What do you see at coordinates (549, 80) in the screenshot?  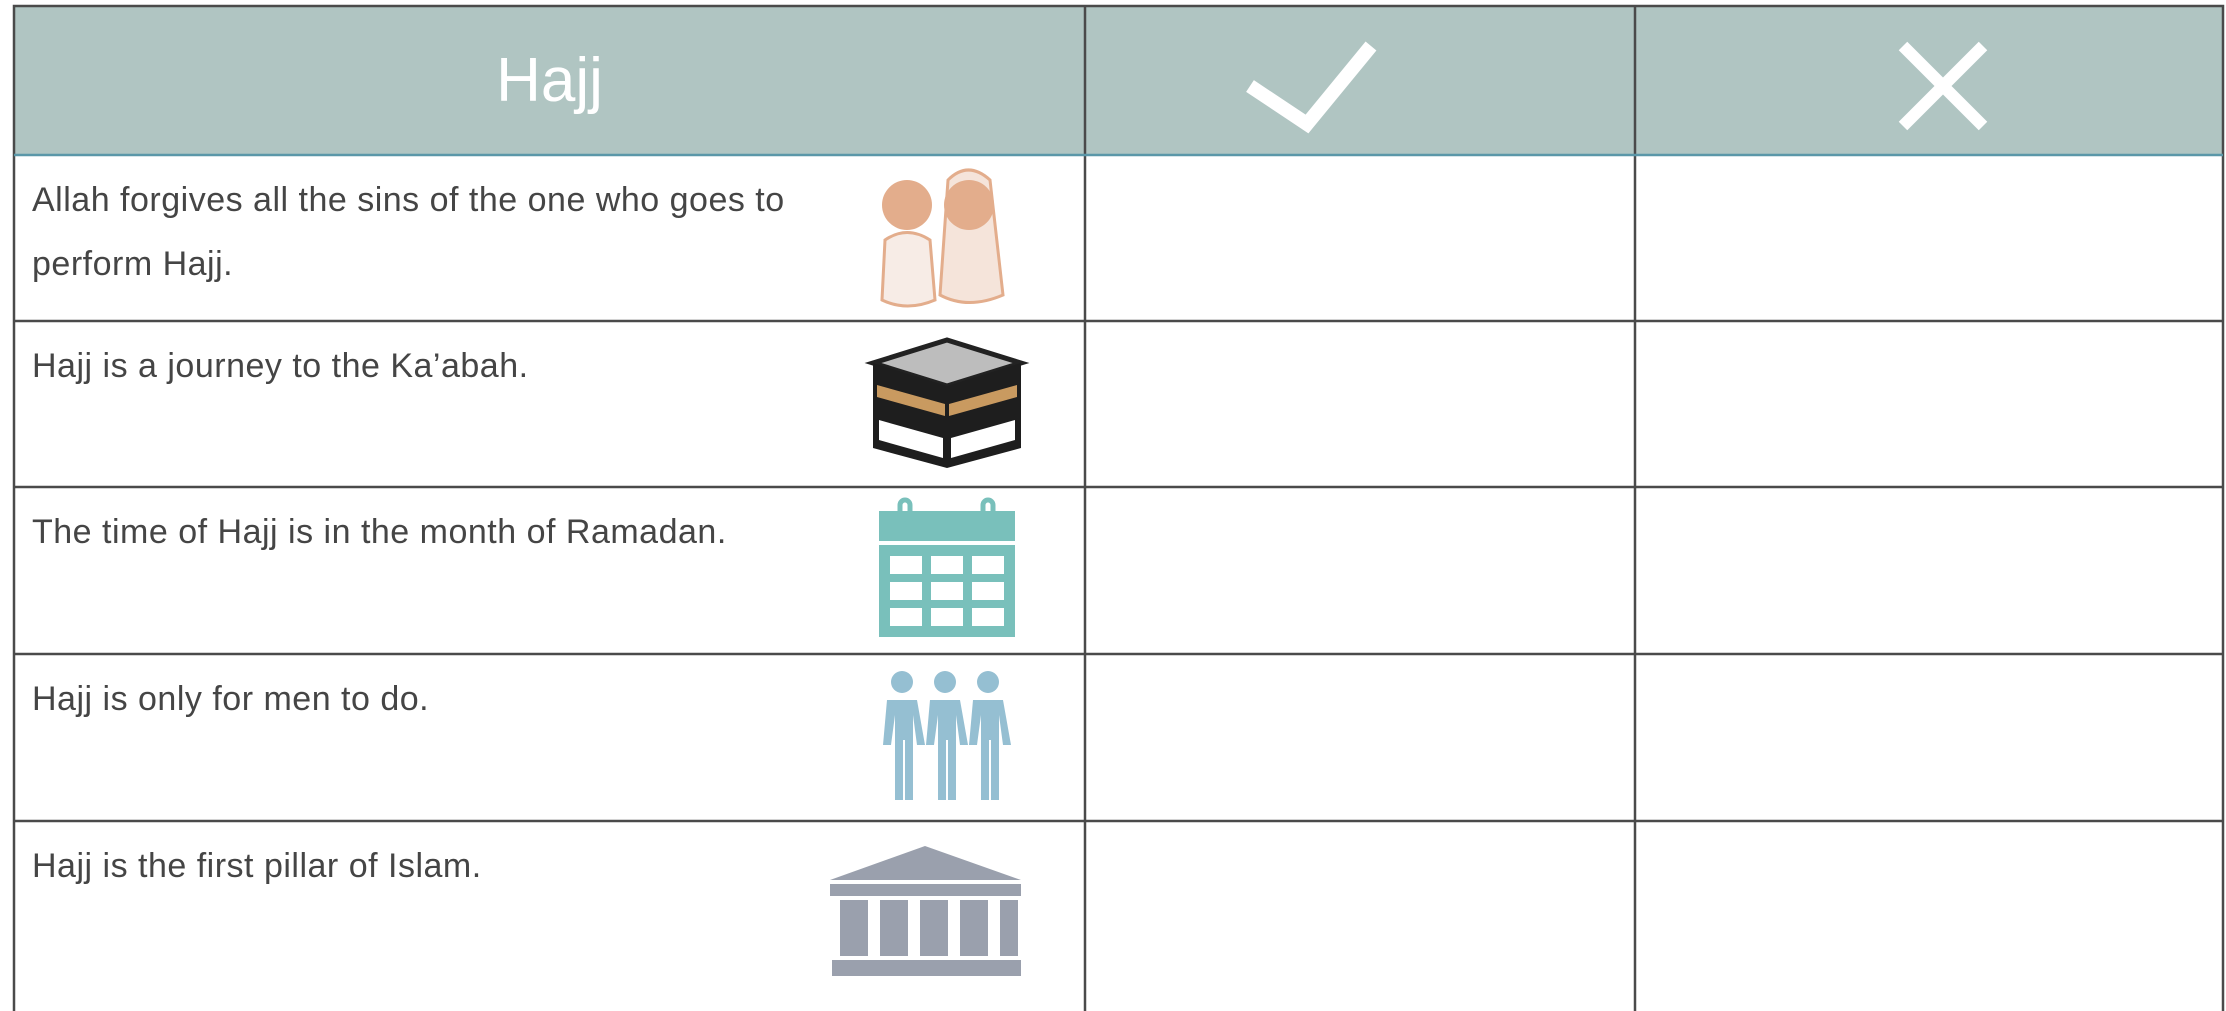 I see `header-title: Hajj` at bounding box center [549, 80].